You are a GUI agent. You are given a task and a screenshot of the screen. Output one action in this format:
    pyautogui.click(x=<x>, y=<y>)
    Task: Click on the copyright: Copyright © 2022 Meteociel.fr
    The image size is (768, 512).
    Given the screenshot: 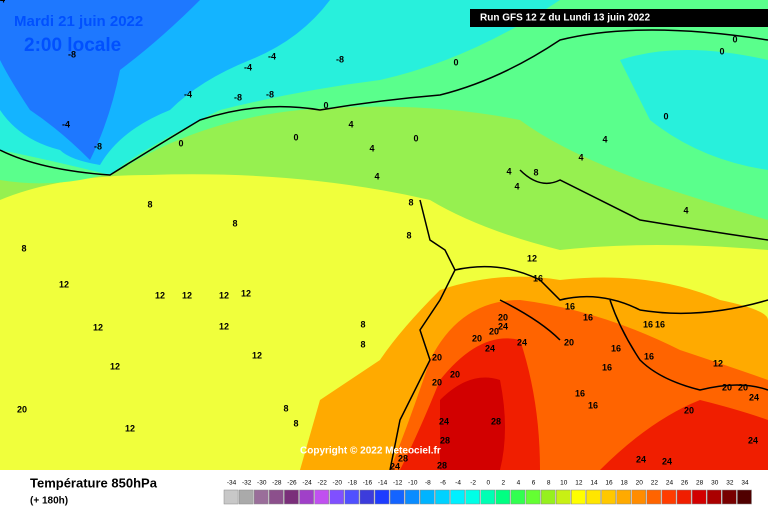 What is the action you would take?
    pyautogui.click(x=370, y=451)
    